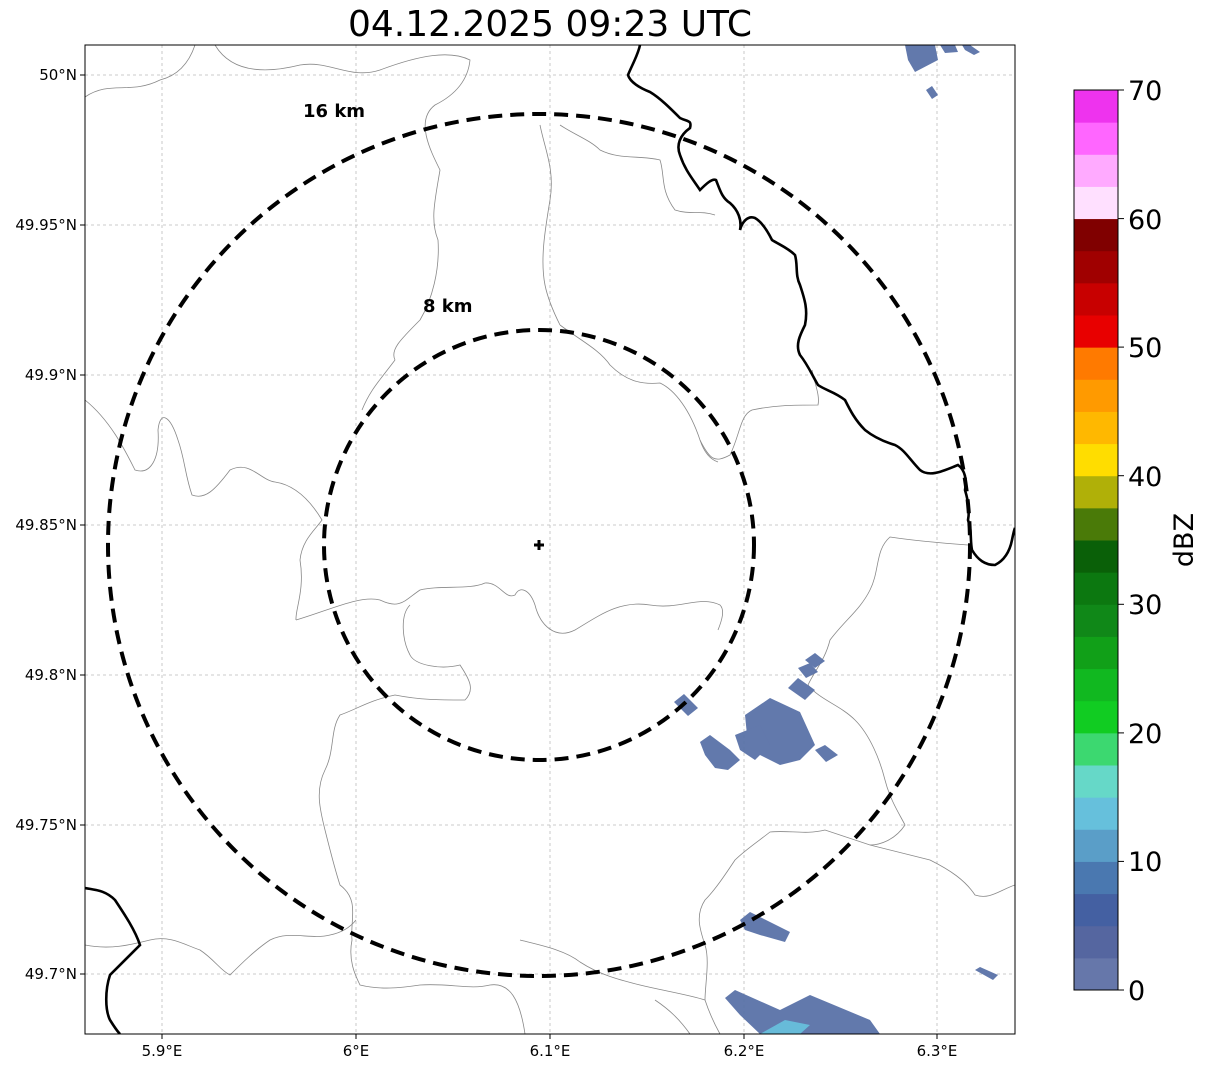 Image resolution: width=1207 pixels, height=1069 pixels. Describe the element at coordinates (1145, 91) in the screenshot. I see `colorbar-tick-label: 70` at that location.